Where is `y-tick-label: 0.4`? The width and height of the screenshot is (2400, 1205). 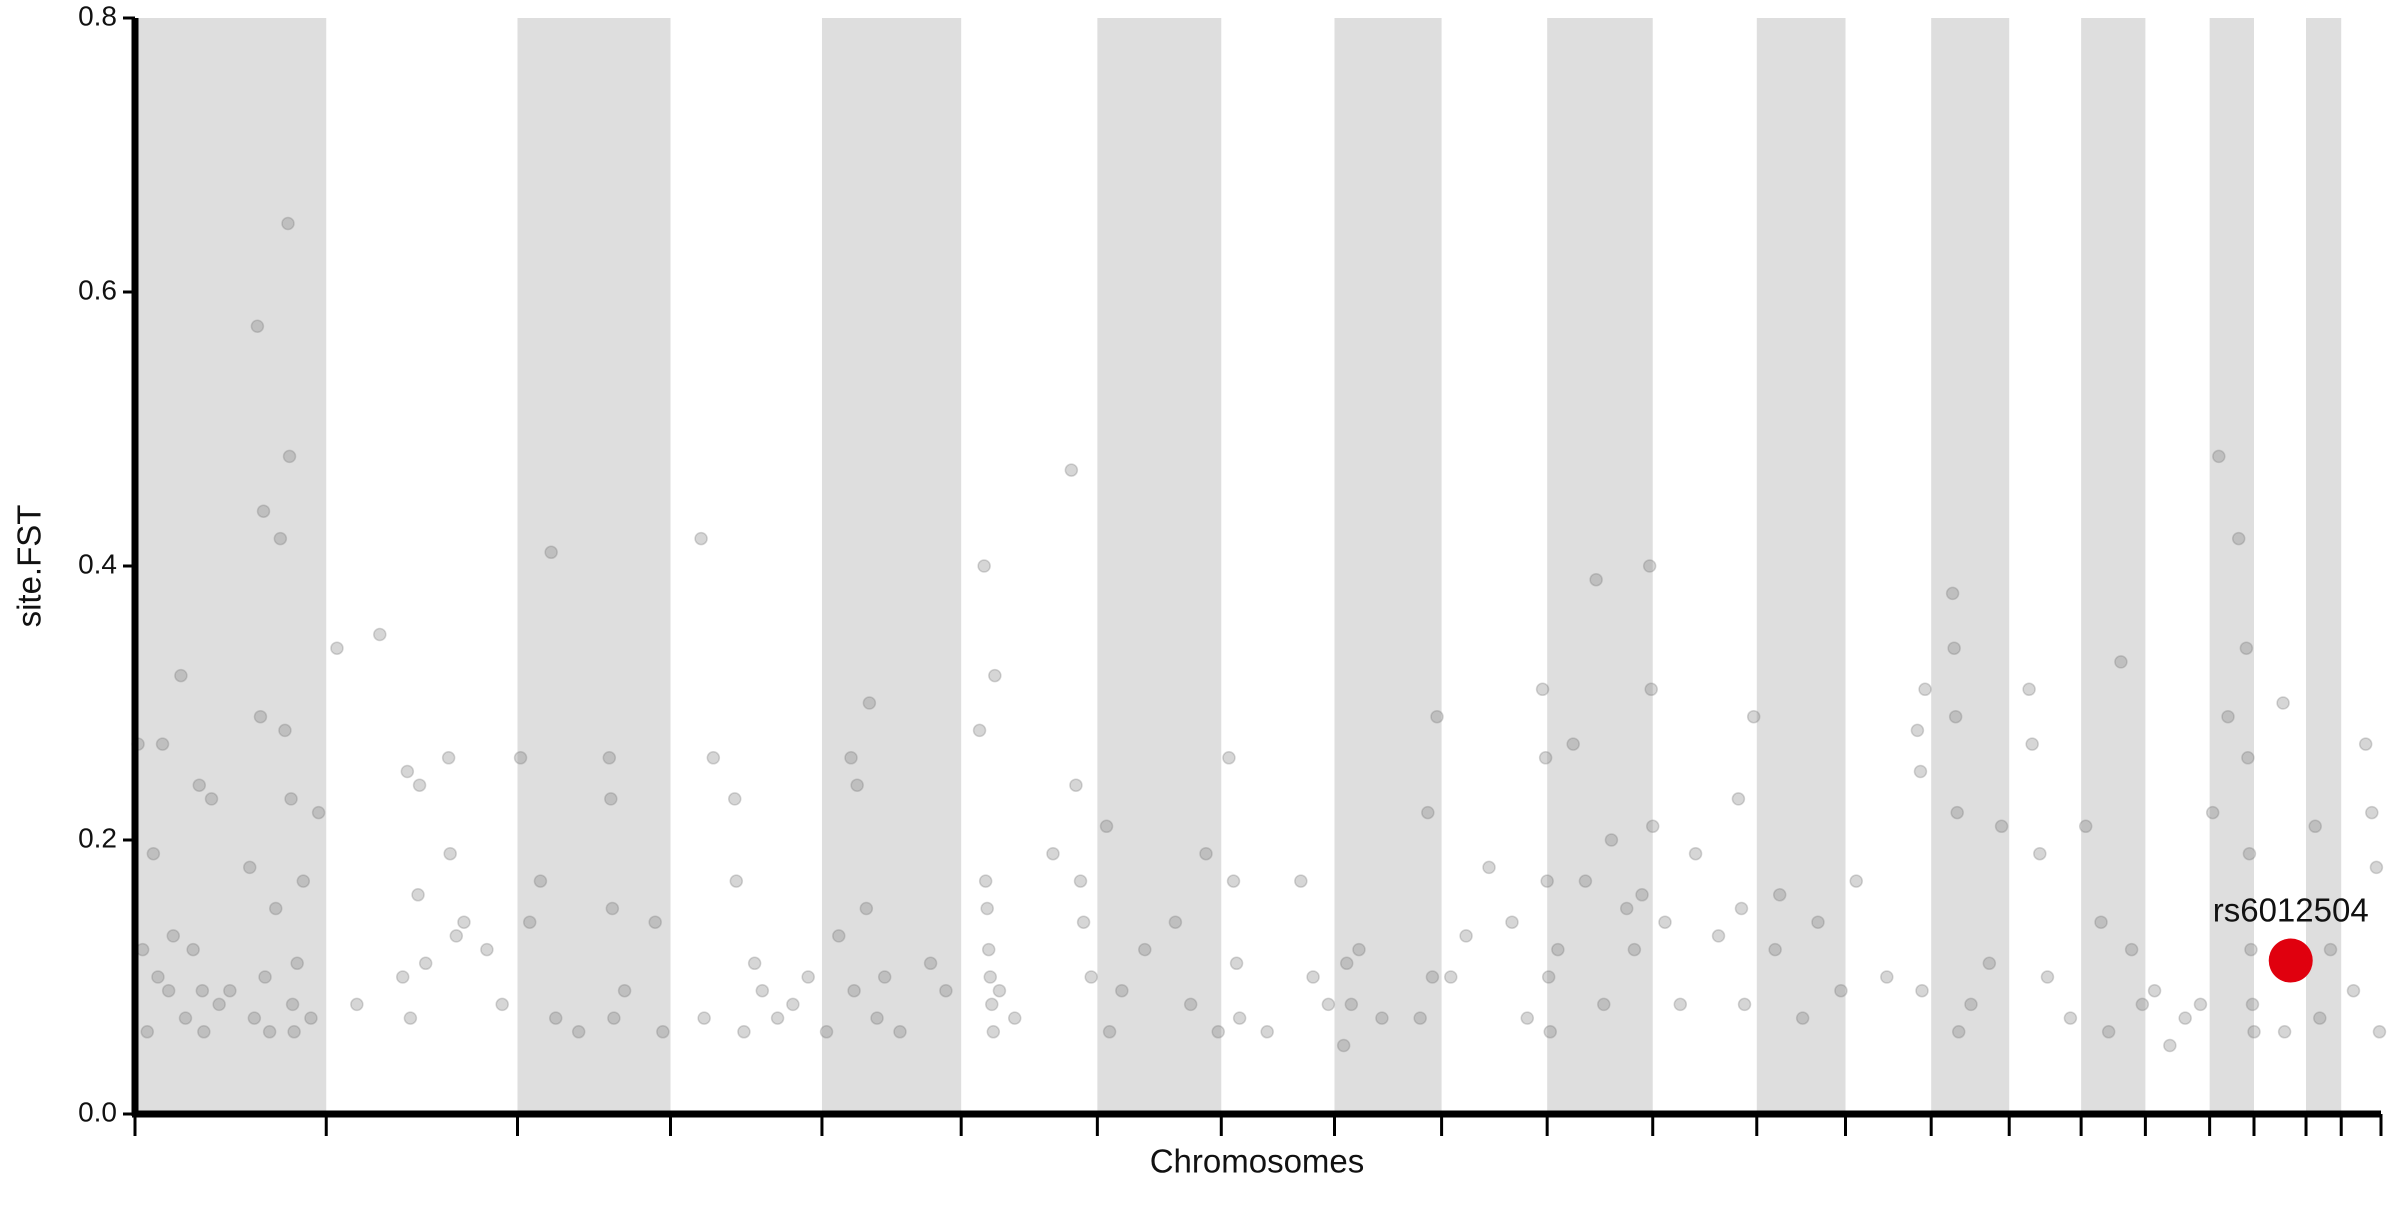 y-tick-label: 0.4 is located at coordinates (97, 563).